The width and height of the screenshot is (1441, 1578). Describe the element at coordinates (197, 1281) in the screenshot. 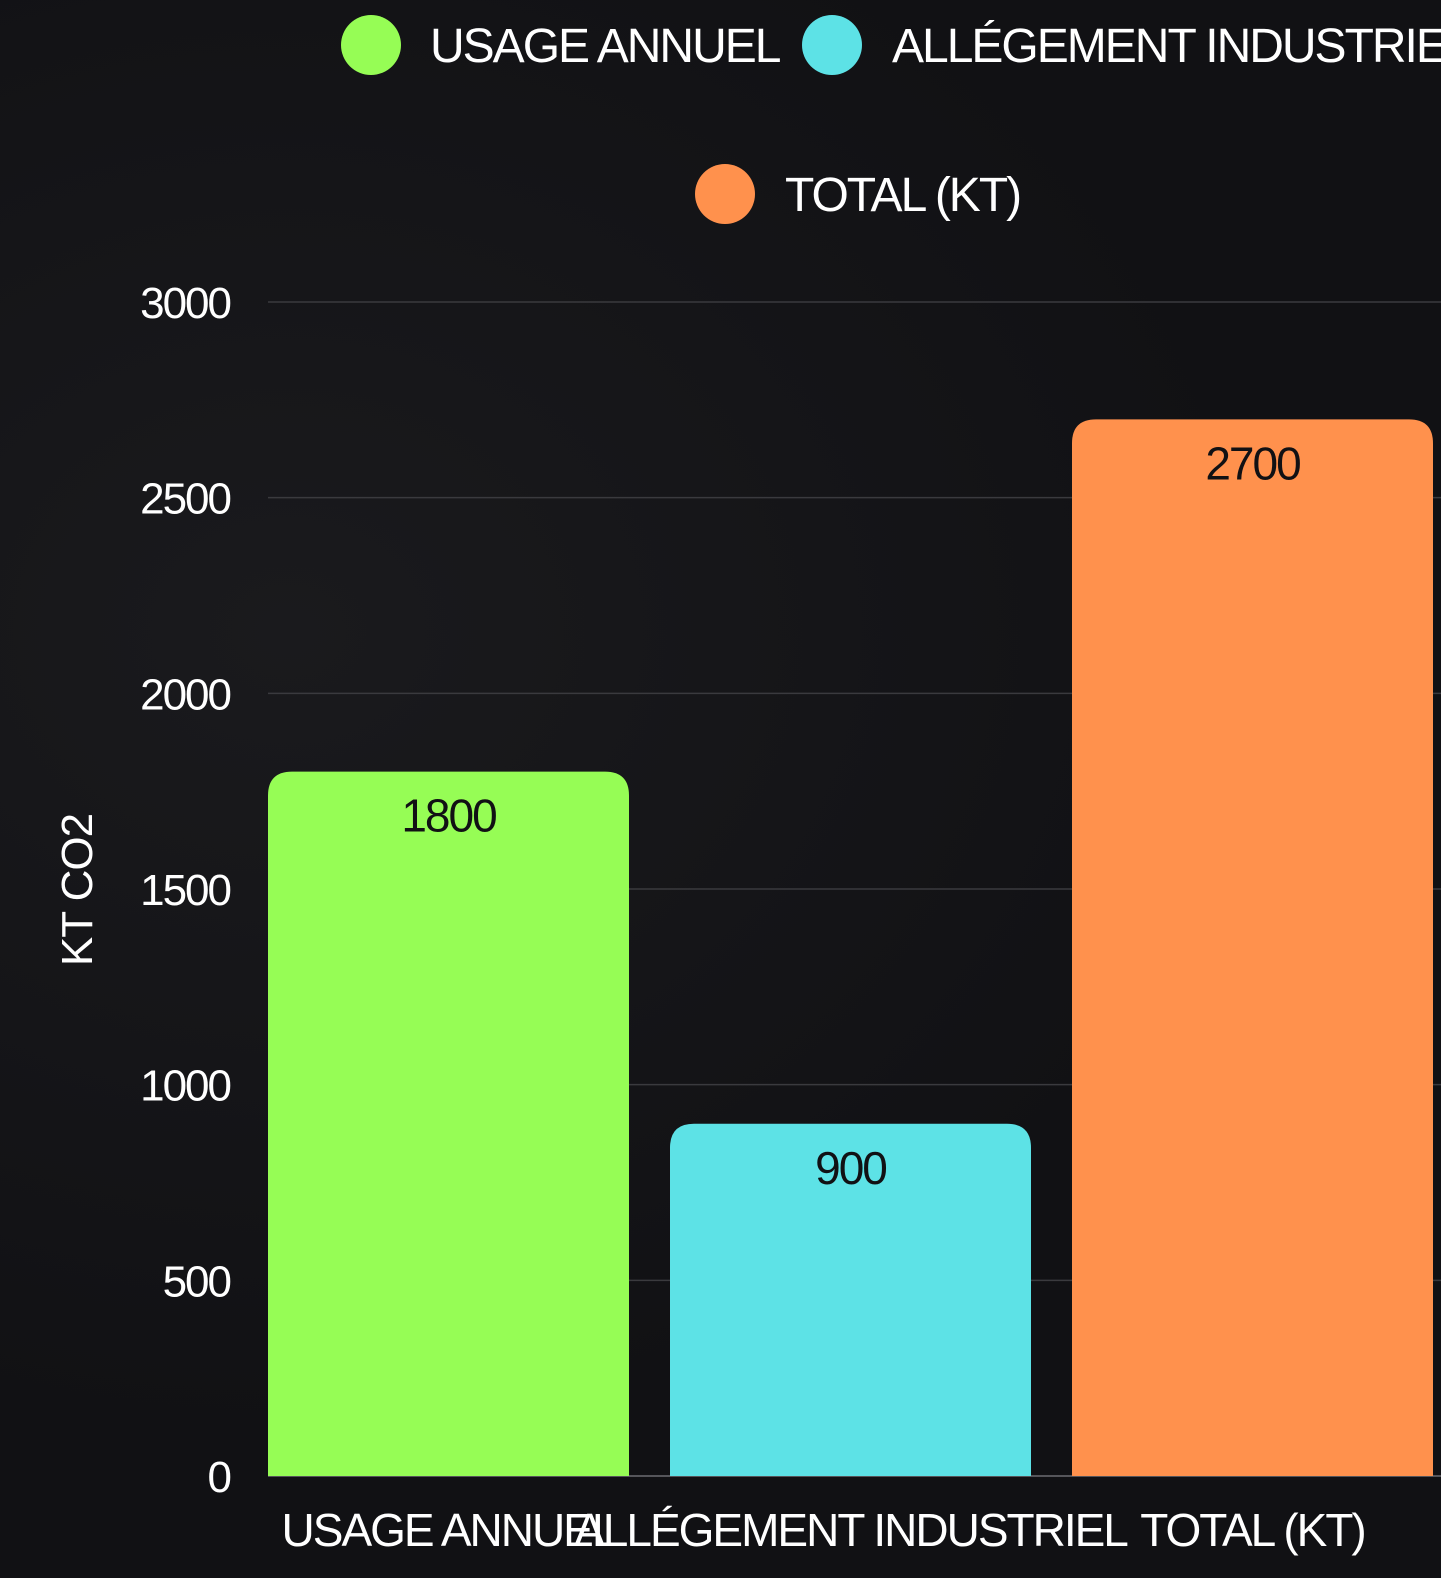

I see `y-tick-label: 500` at that location.